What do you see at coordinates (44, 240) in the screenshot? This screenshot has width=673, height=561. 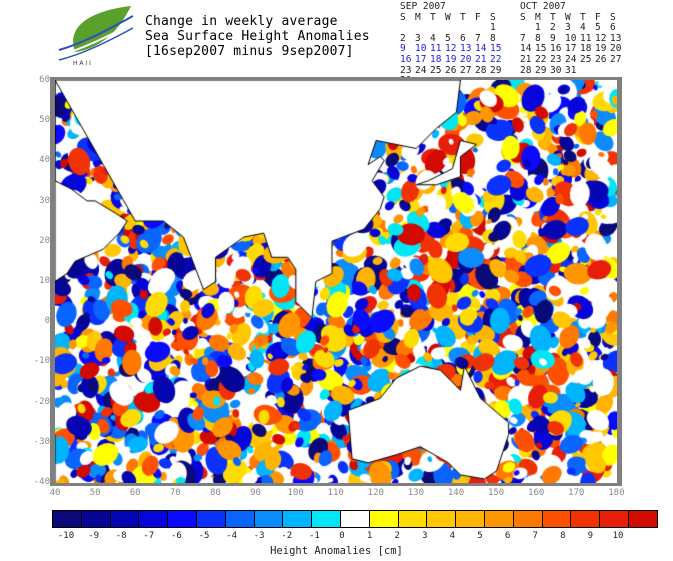 I see `latitude-tick-label: 20` at bounding box center [44, 240].